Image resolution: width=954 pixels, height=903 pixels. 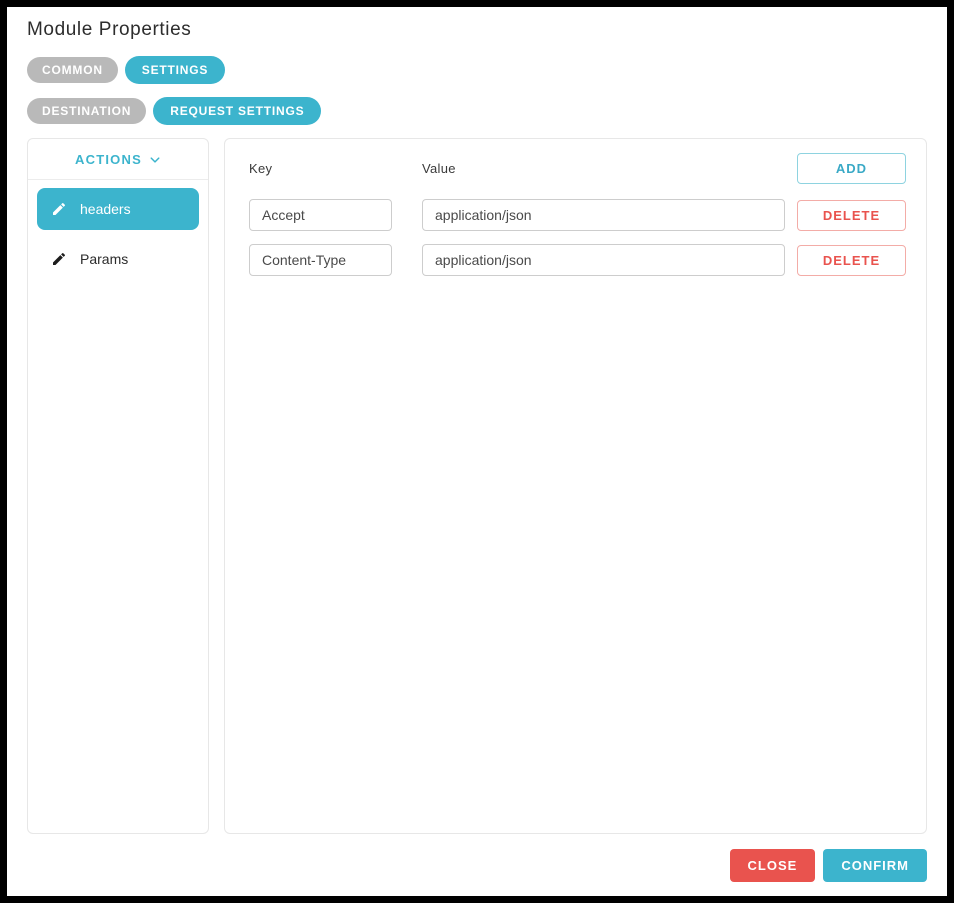 I want to click on sidebar-item-params: Params, so click(x=118, y=259).